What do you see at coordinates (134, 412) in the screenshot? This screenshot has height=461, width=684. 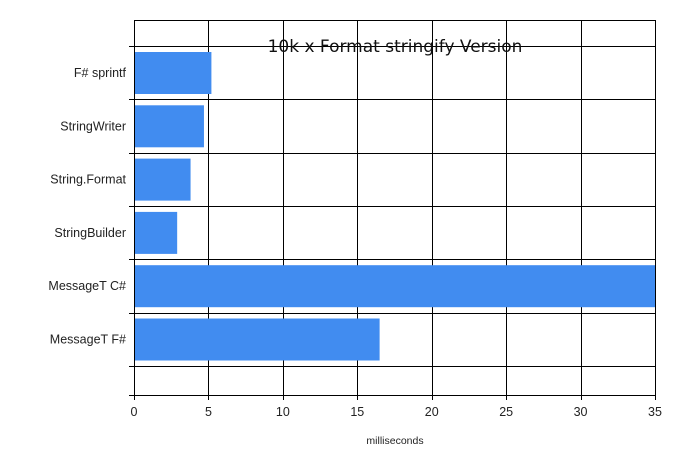 I see `x-tick-label: 0` at bounding box center [134, 412].